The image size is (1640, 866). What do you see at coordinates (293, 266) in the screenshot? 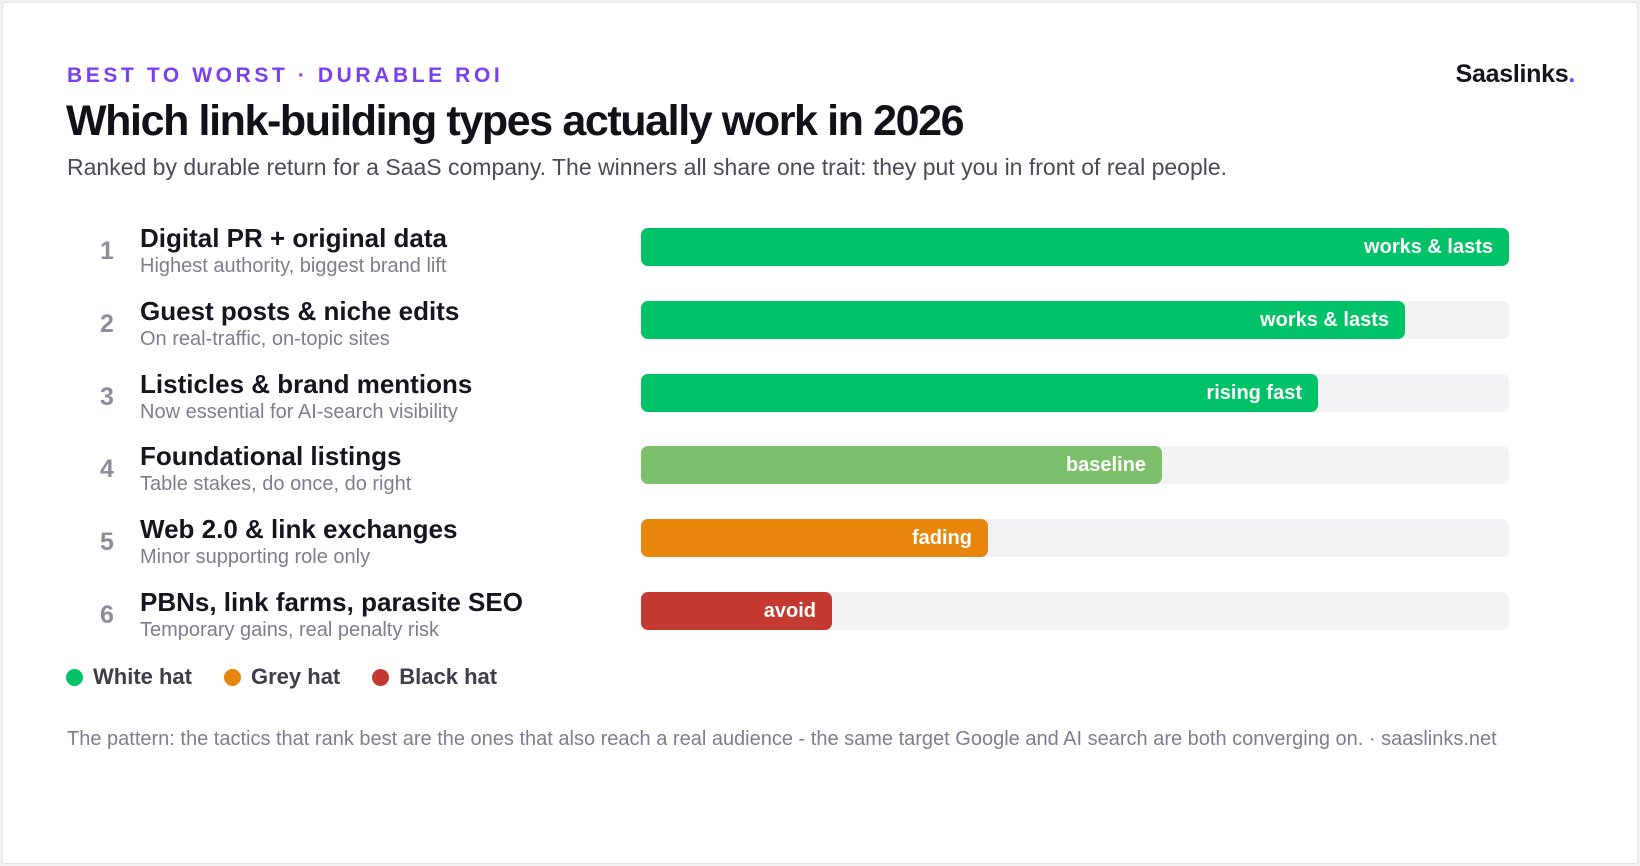
I see `category-note: Highest authority, biggest brand lift` at bounding box center [293, 266].